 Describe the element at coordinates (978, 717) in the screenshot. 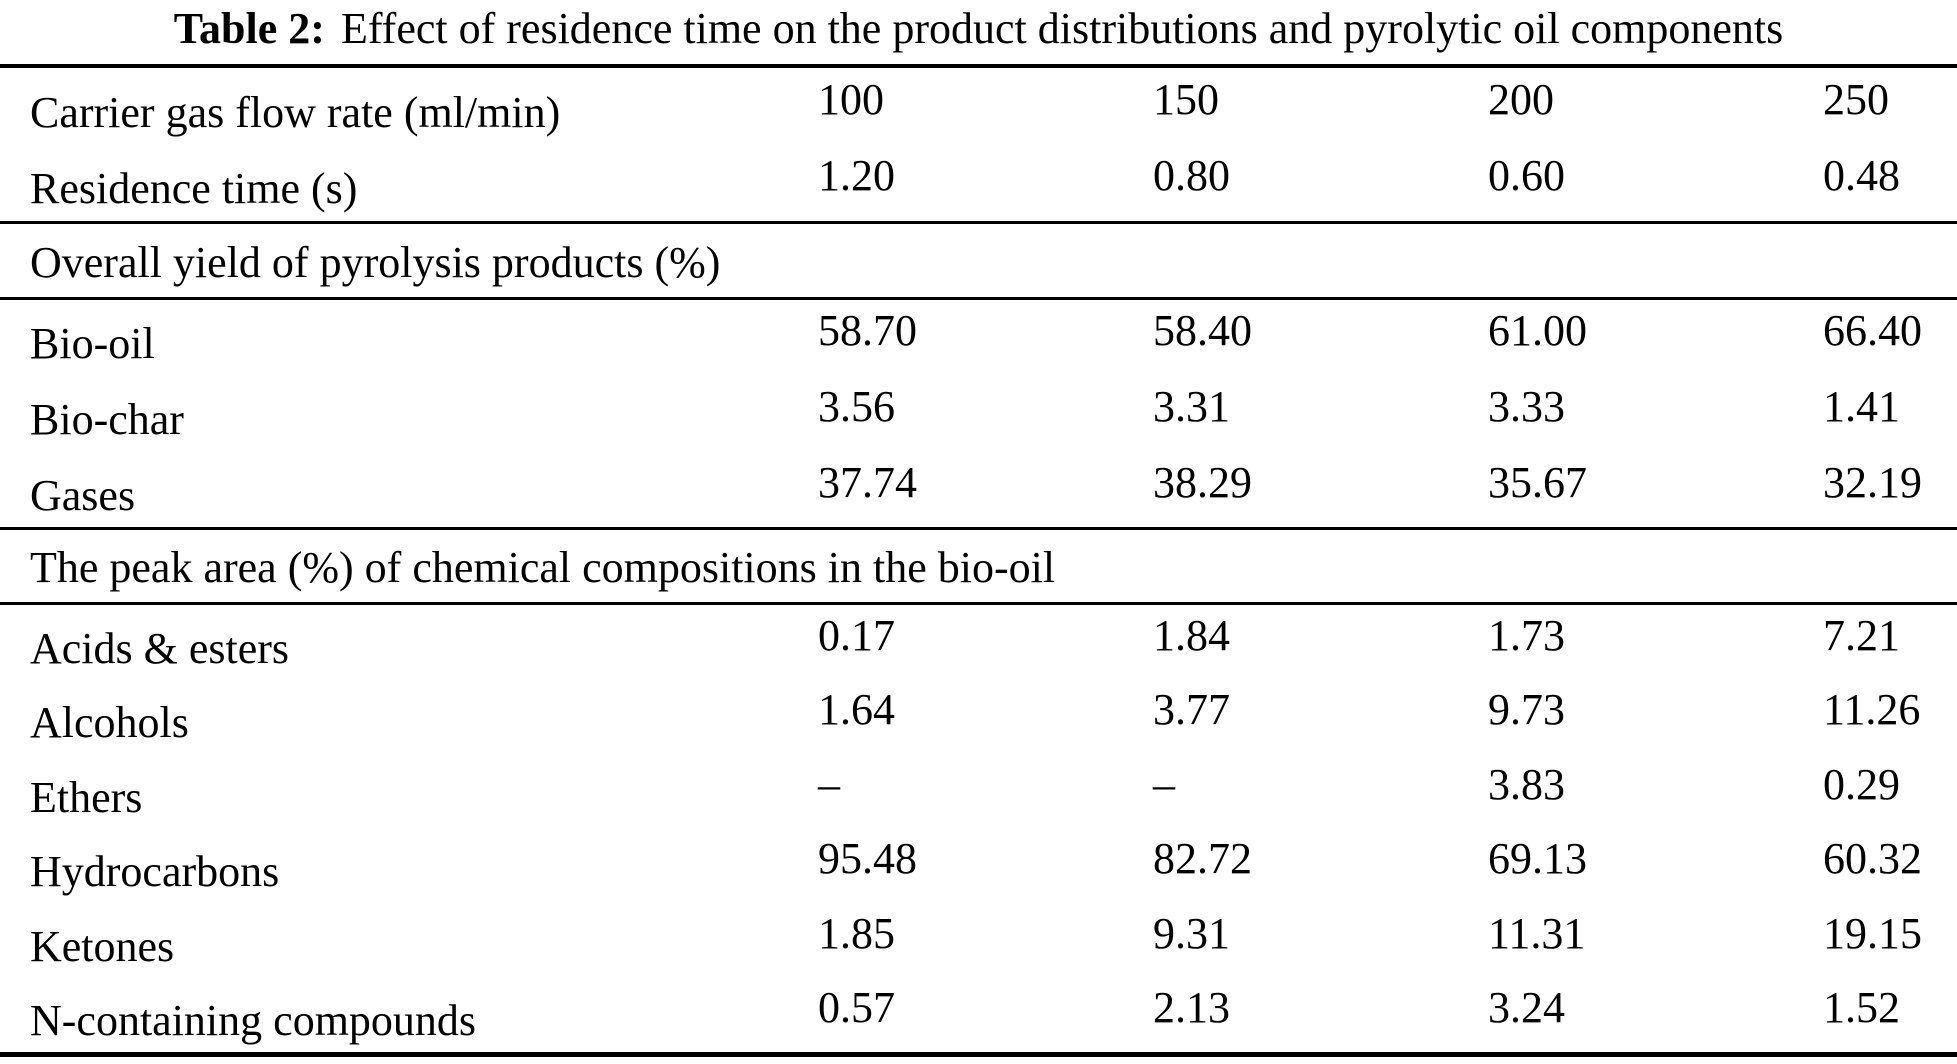

I see `table-row: Alcohols 1.64 3.77 9.73 11.26` at that location.